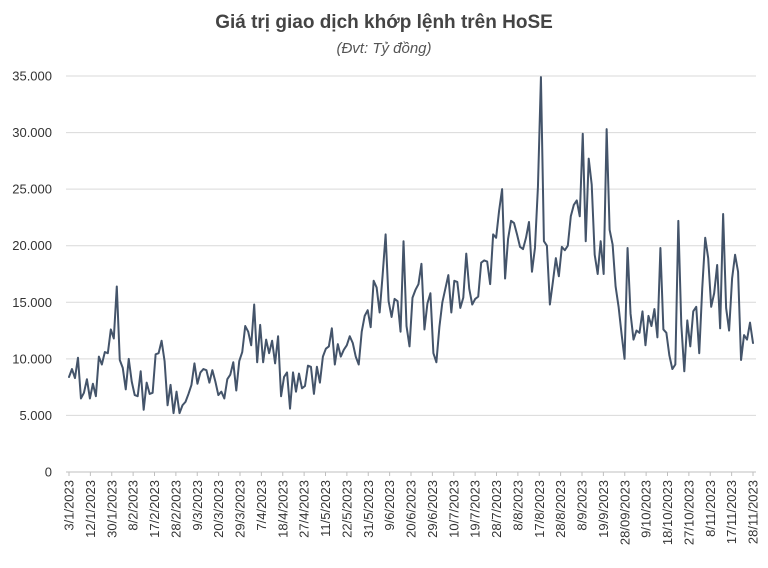 This screenshot has height=568, width=768. I want to click on x-tick-label: 22/5/2023, so click(346, 509).